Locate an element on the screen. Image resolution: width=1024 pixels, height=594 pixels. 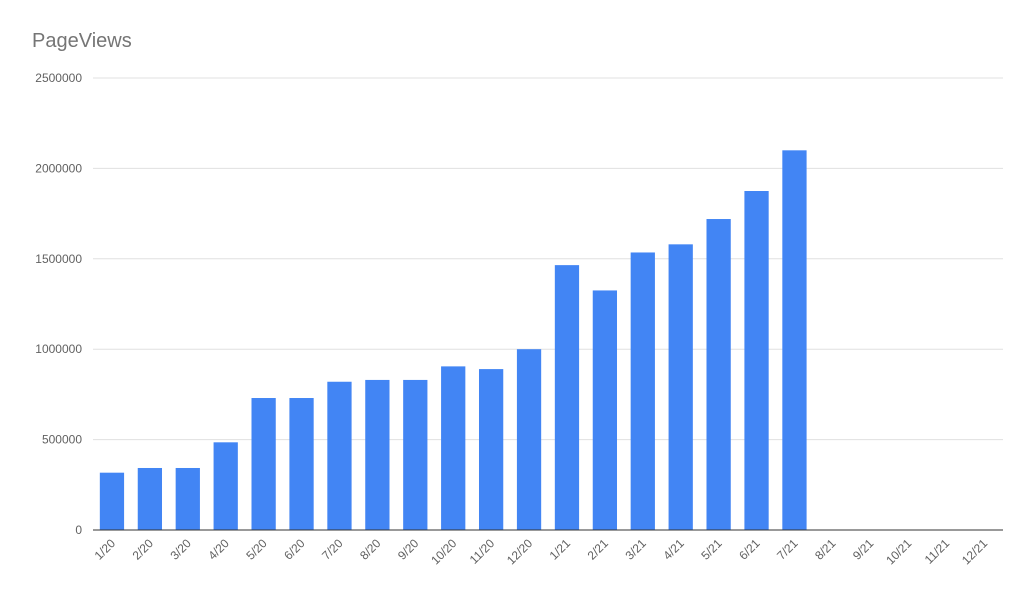
x-tick-label: 12/21 is located at coordinates (974, 551).